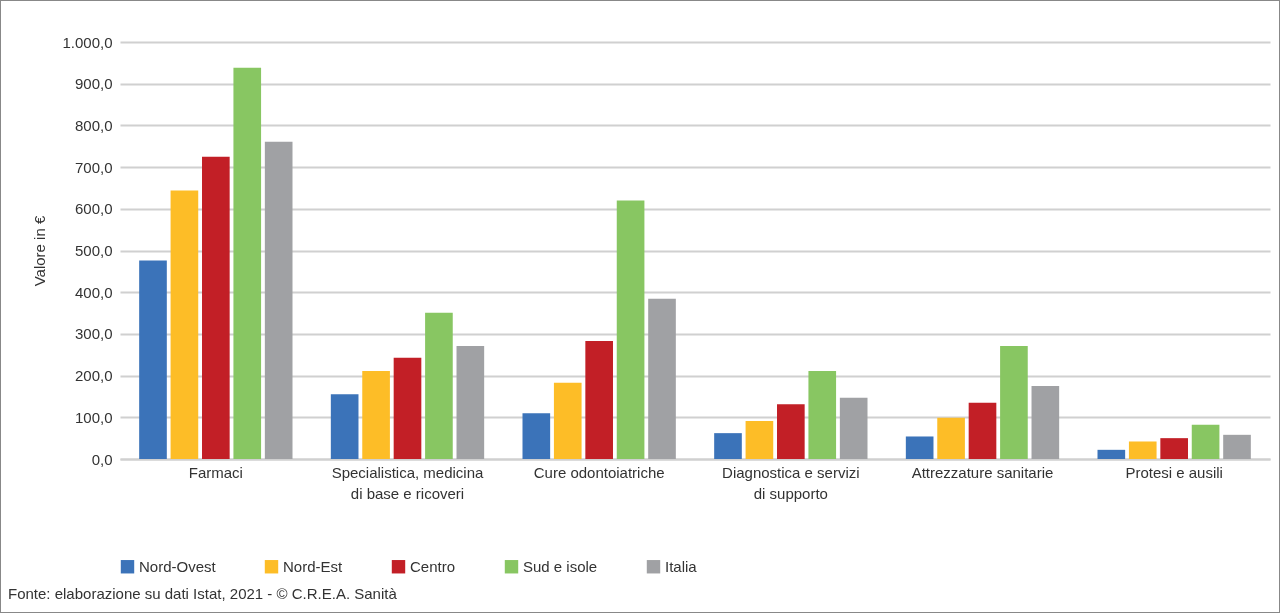  I want to click on y-tick-label: 700,0, so click(93, 167).